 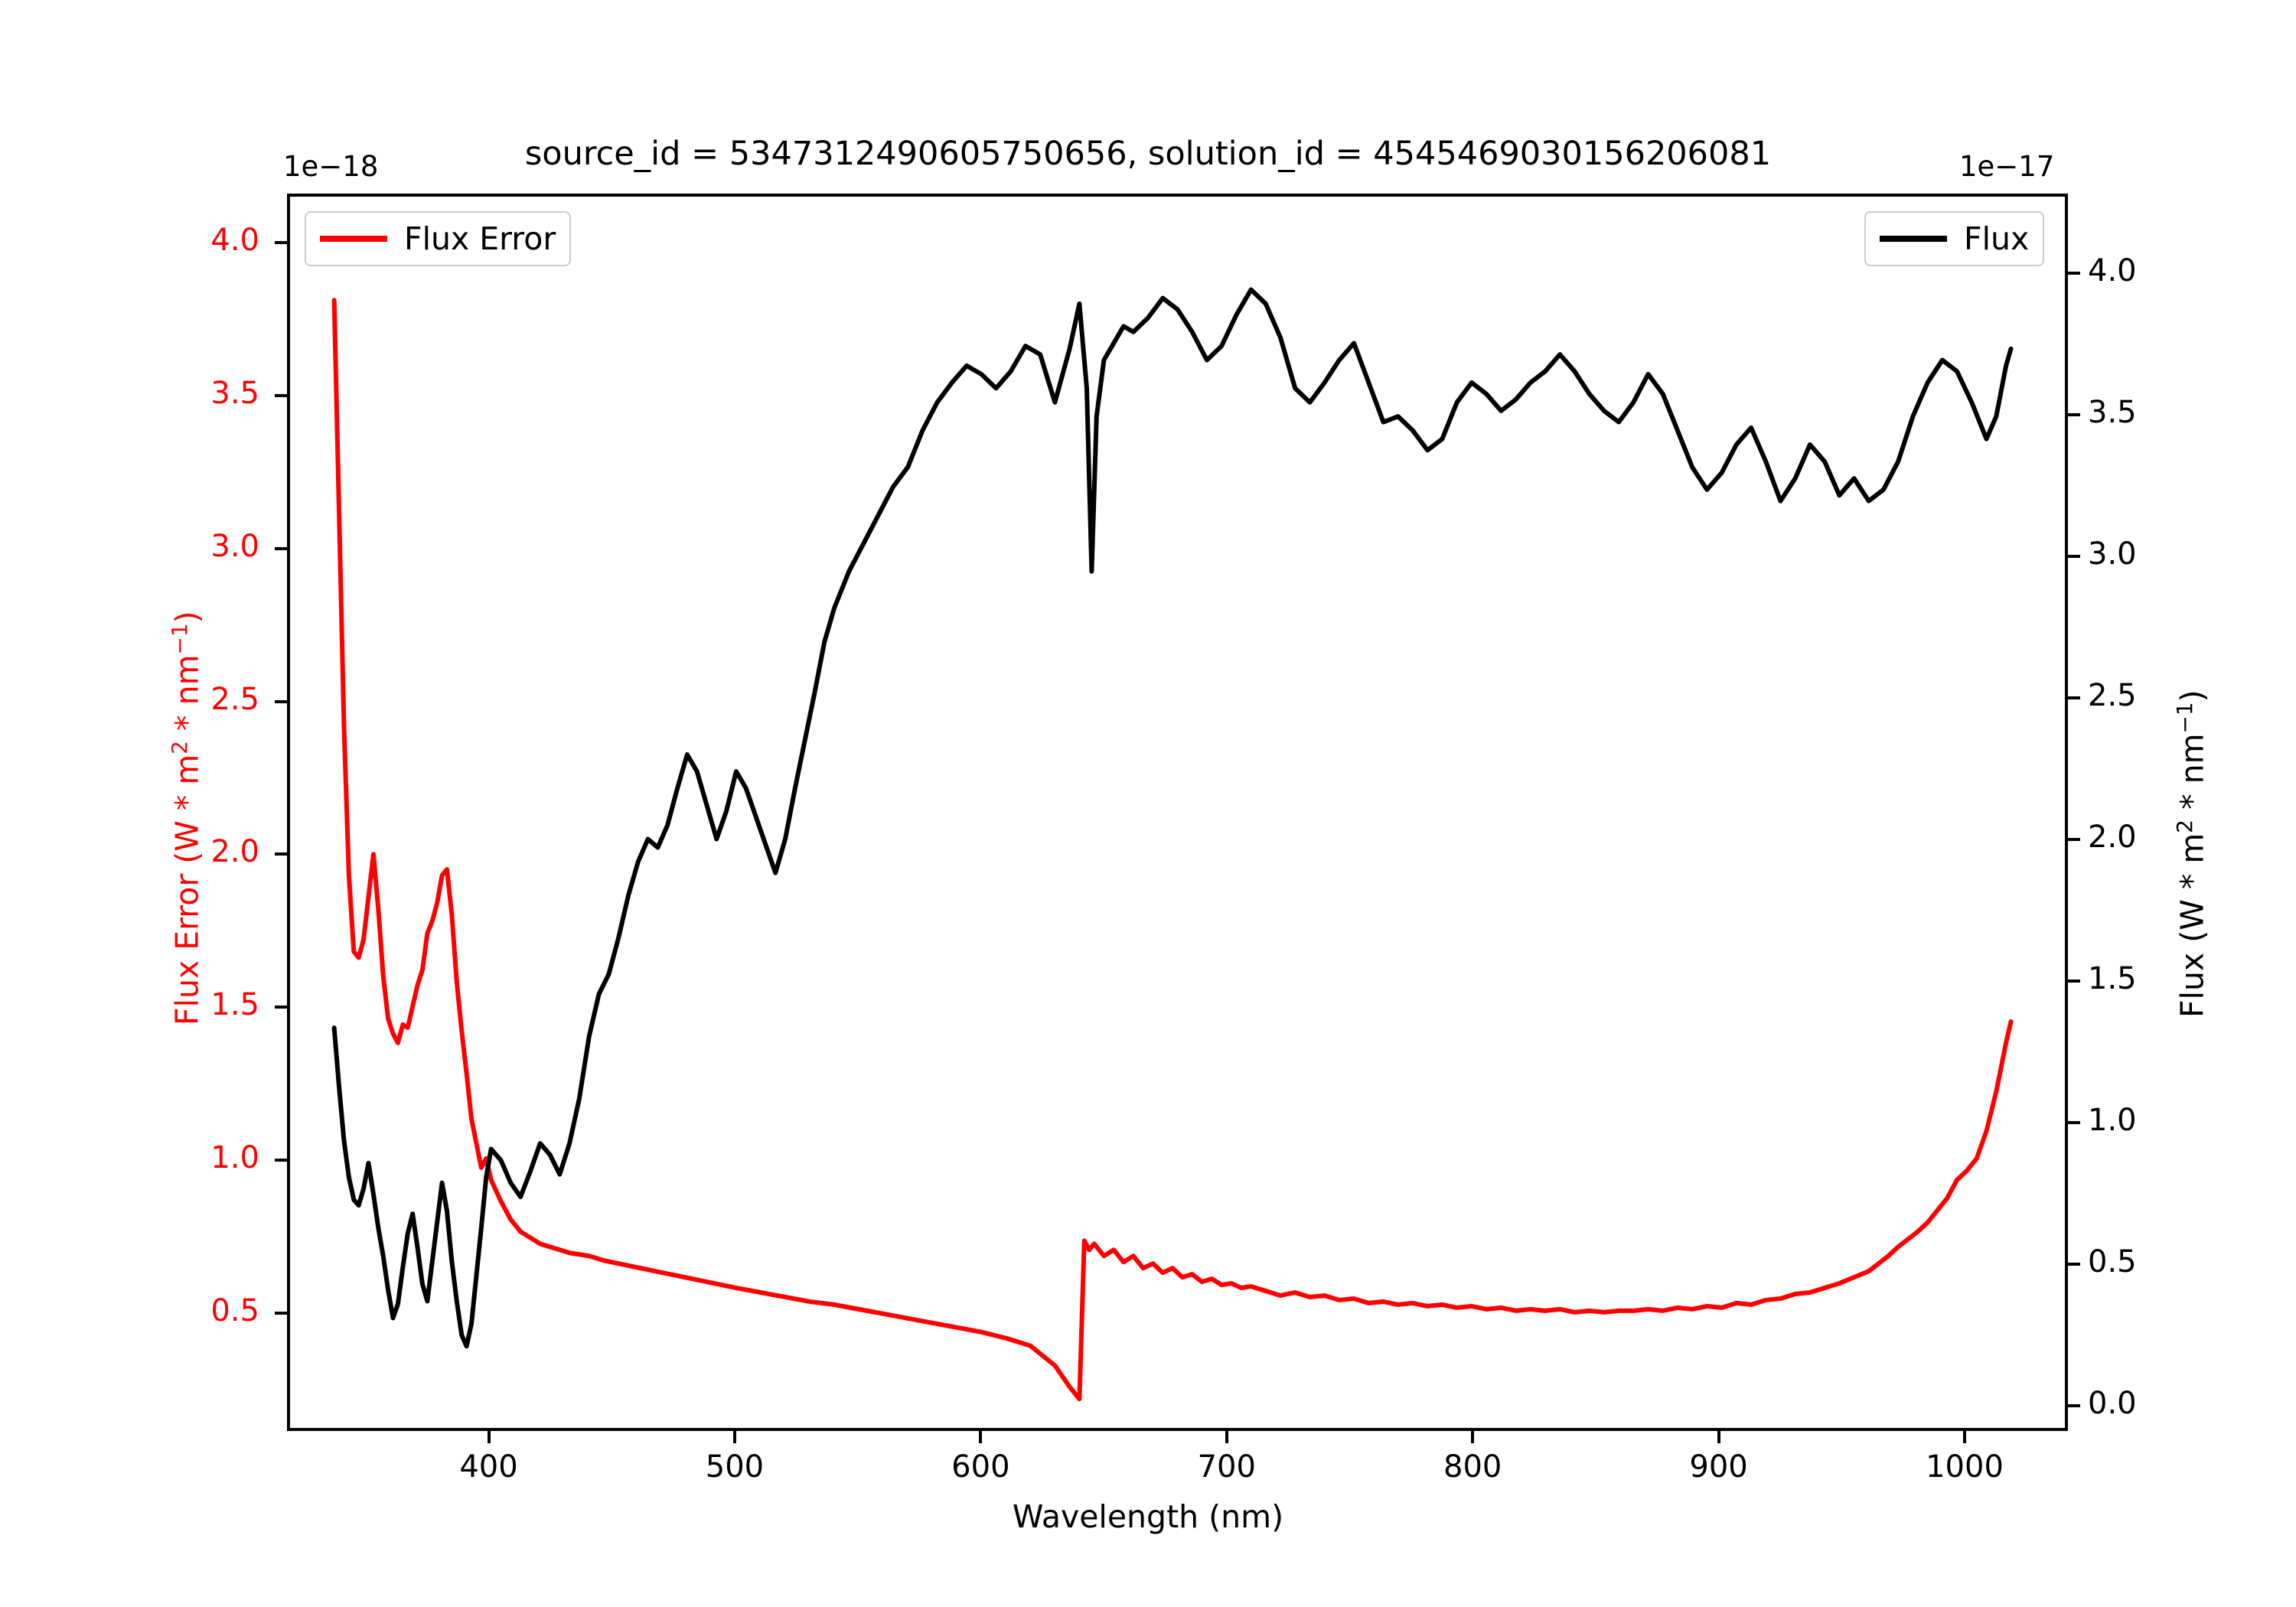 What do you see at coordinates (2191, 853) in the screenshot?
I see `right-axis-label: Flux (W * m2 * nm−1)` at bounding box center [2191, 853].